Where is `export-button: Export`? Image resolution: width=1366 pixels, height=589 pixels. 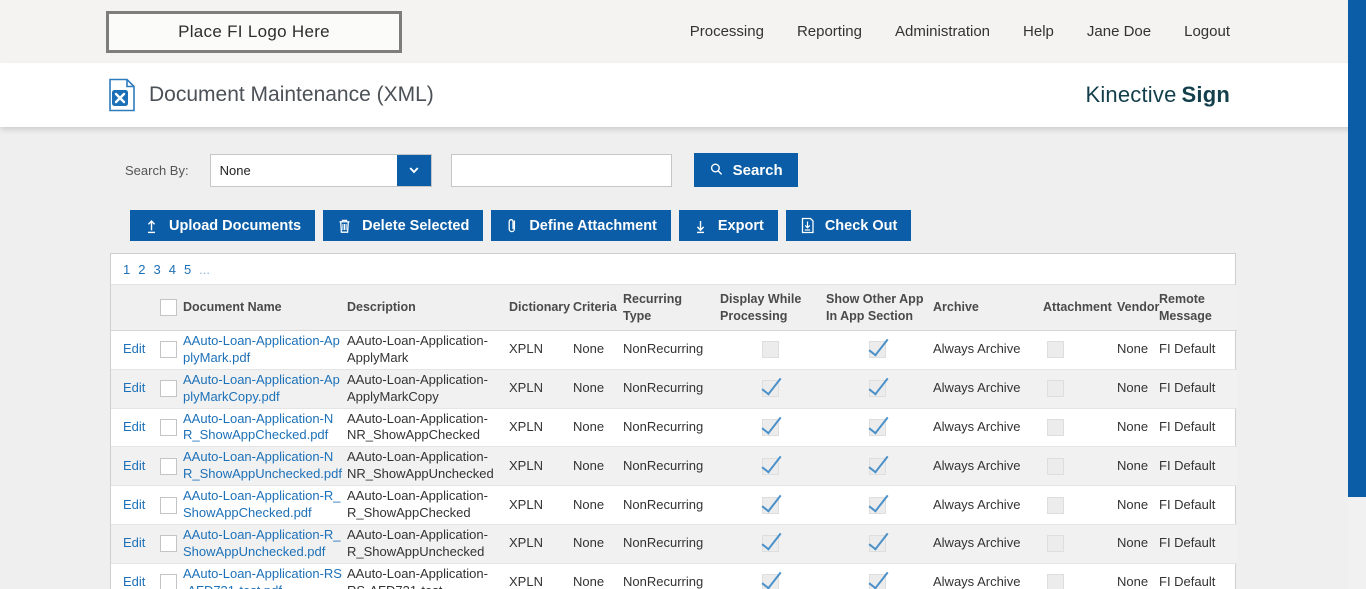
export-button: Export is located at coordinates (728, 225).